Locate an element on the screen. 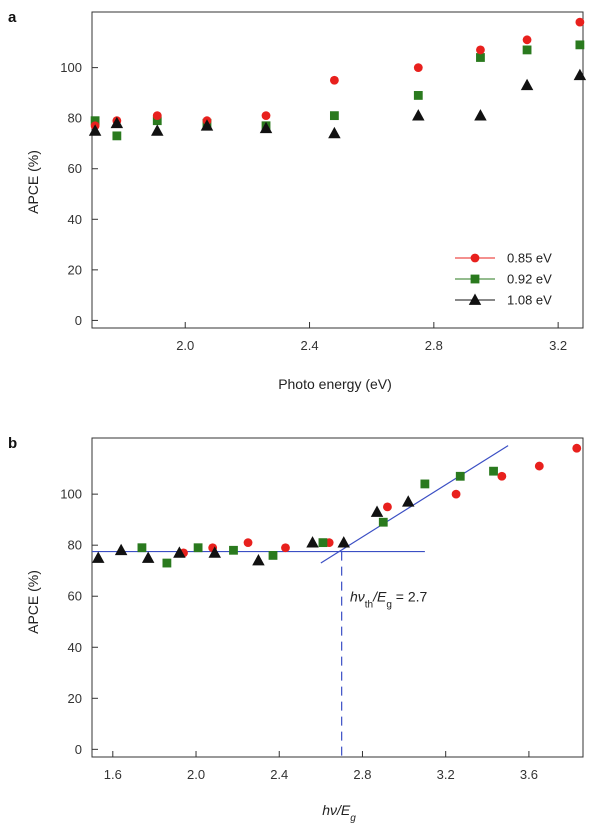 The image size is (600, 835). legend-label: 0.85 eV is located at coordinates (529, 258).